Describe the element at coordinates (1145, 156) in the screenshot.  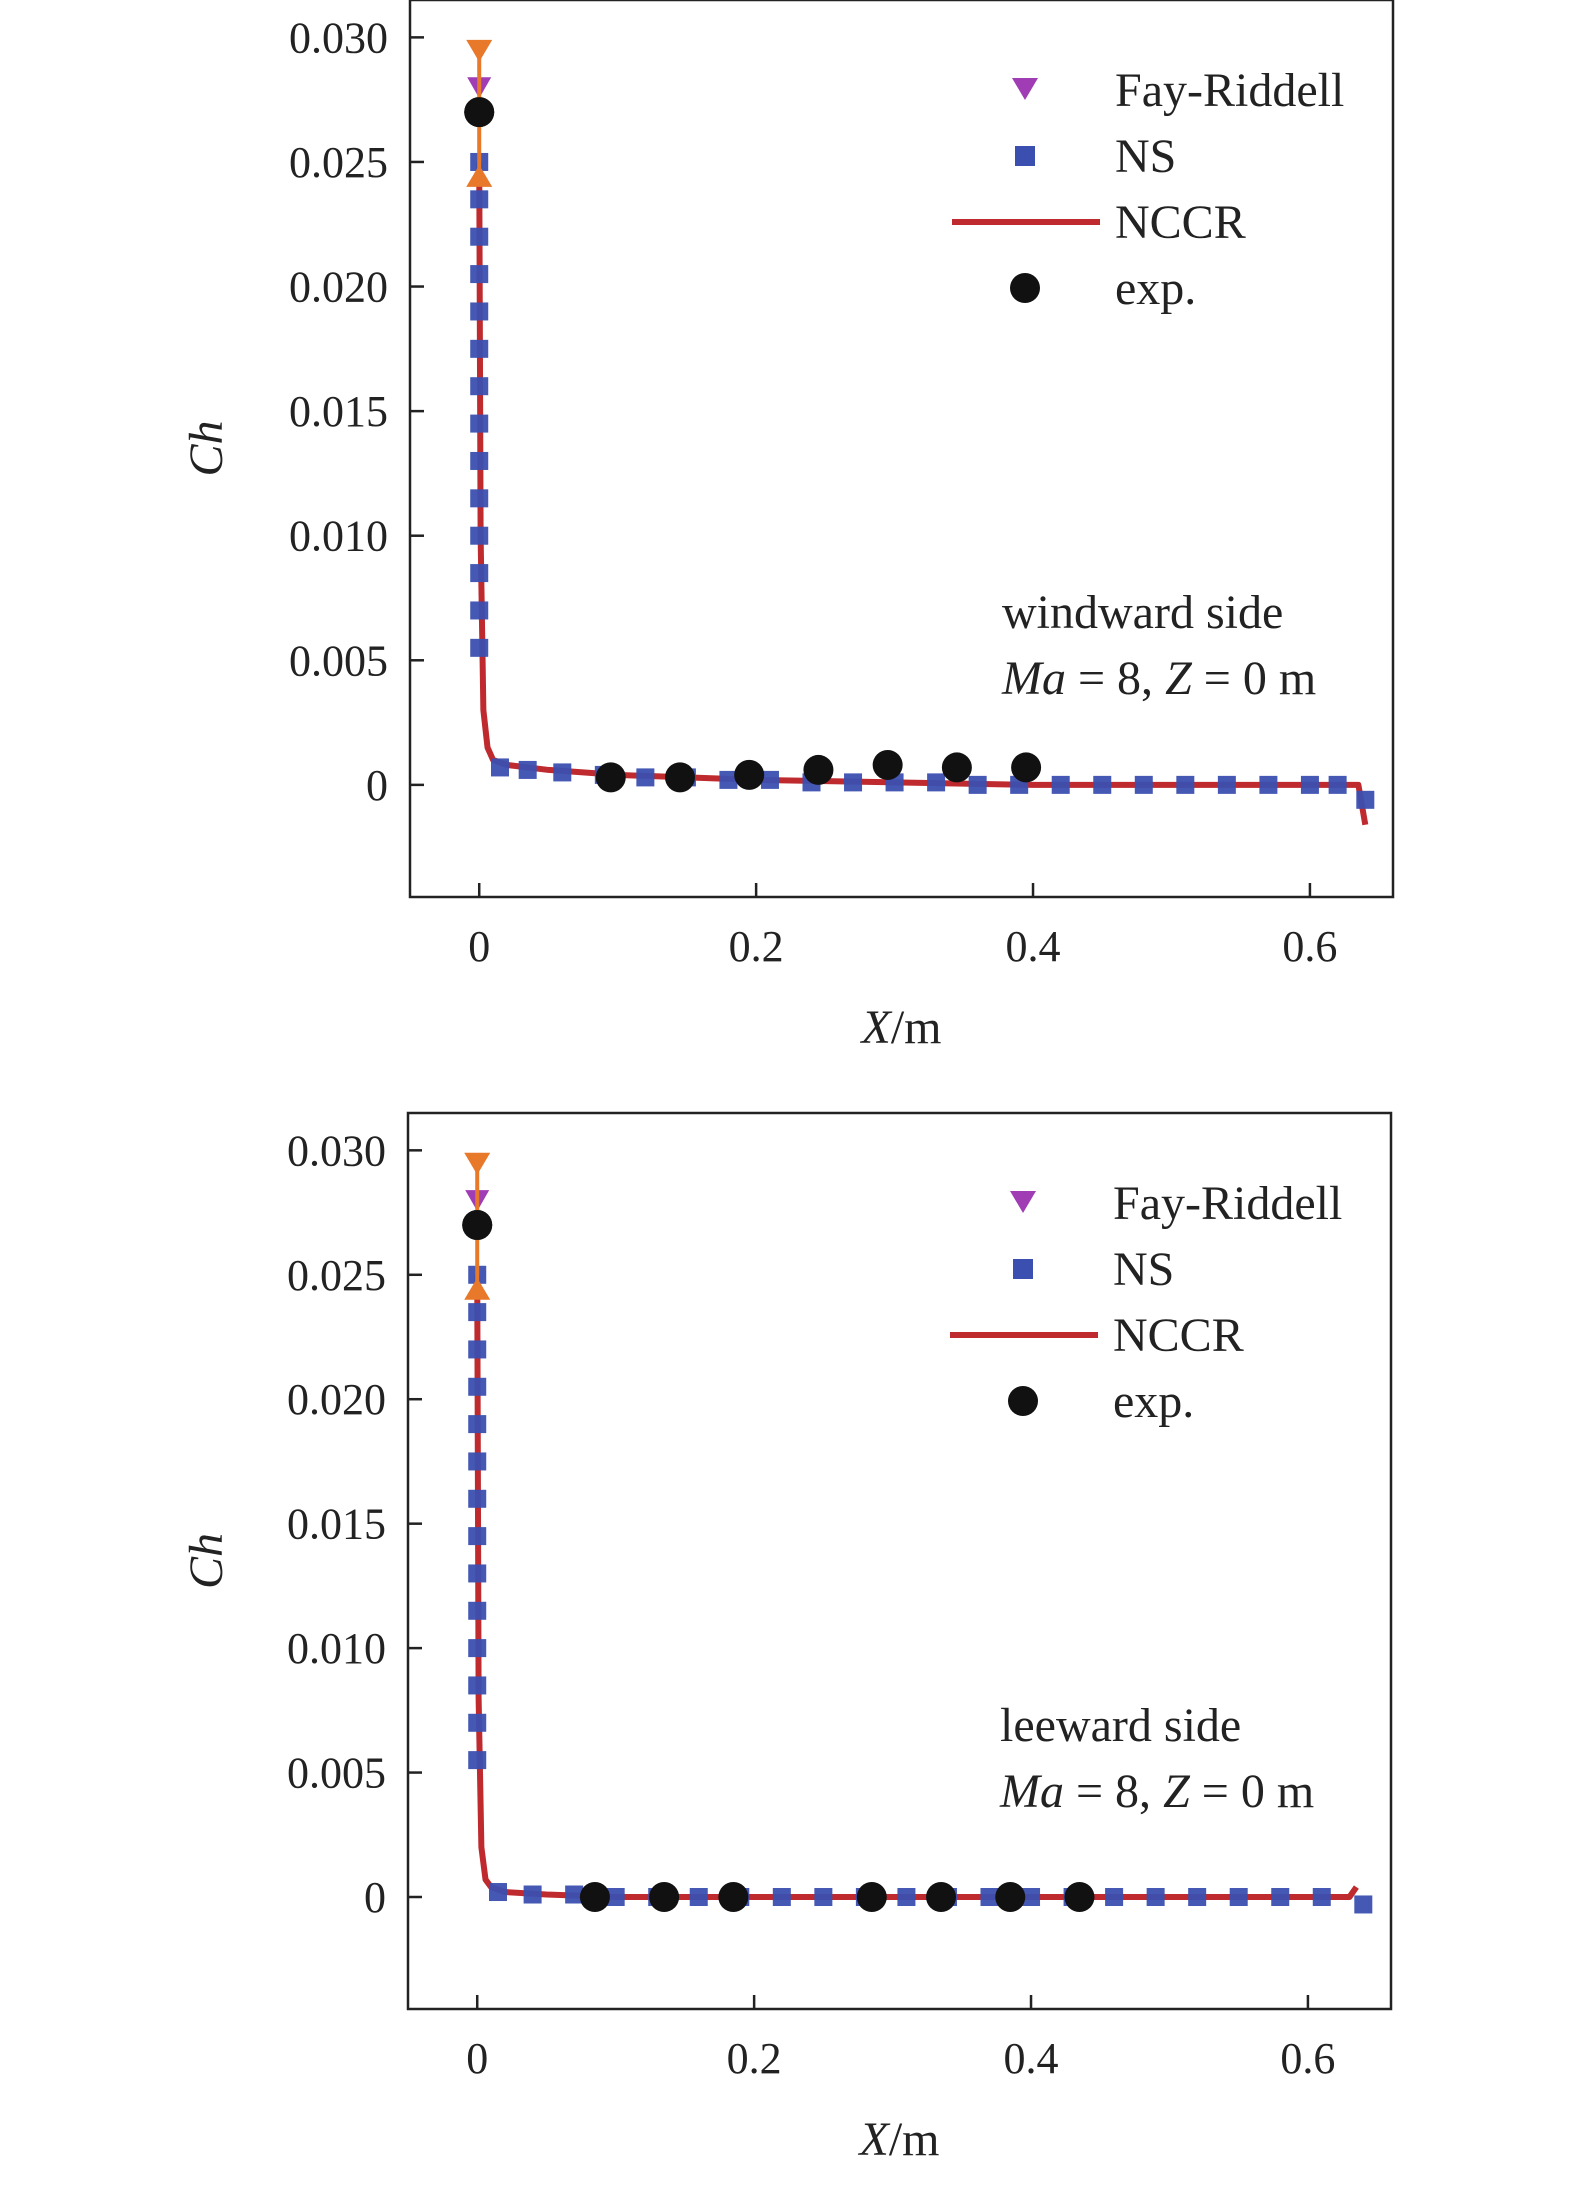
I see `legend-label: NS` at that location.